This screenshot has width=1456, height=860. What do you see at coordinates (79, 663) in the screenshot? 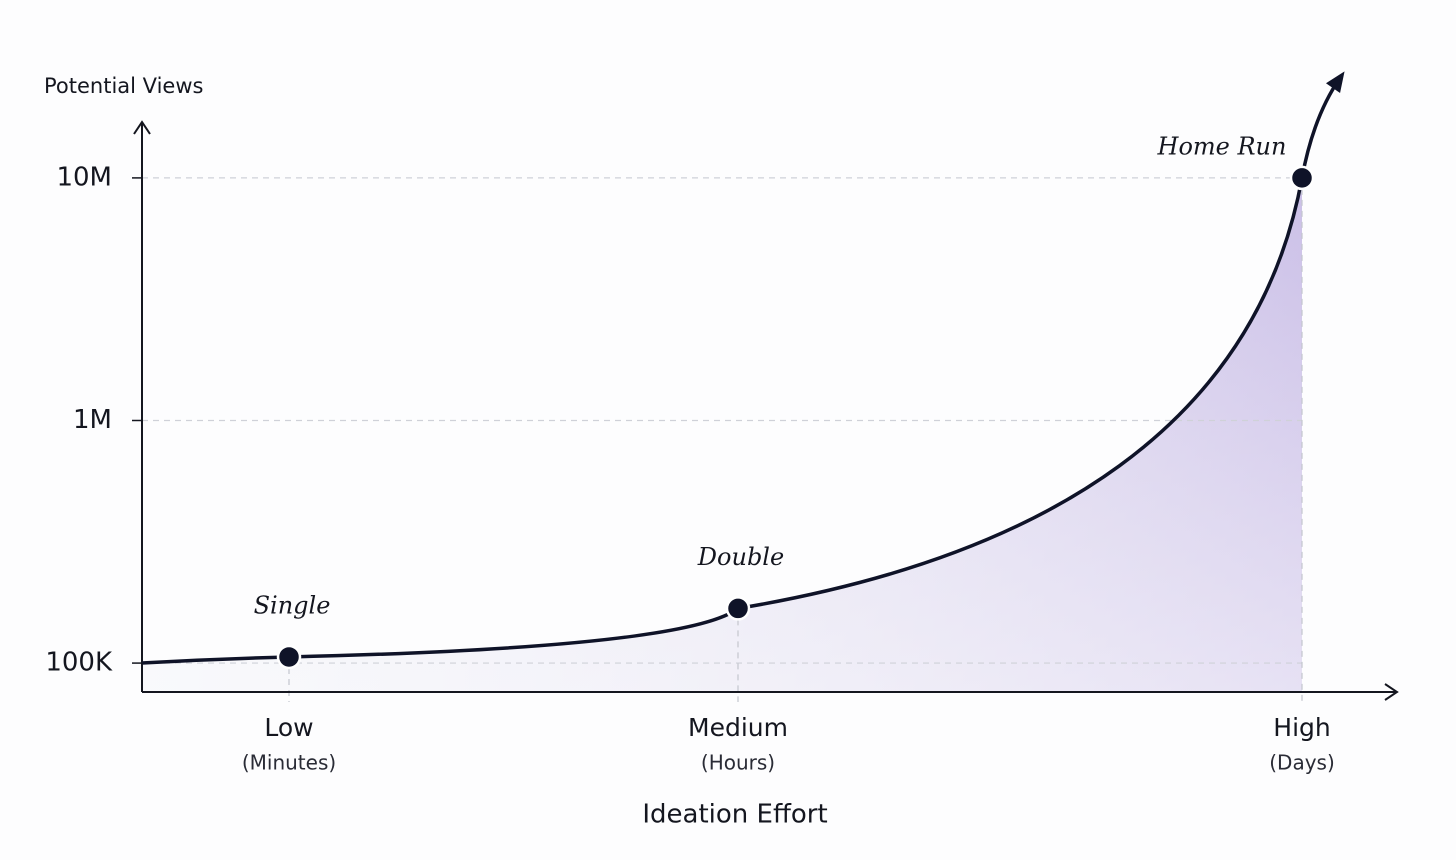
I see `y-tick-label: 100K` at bounding box center [79, 663].